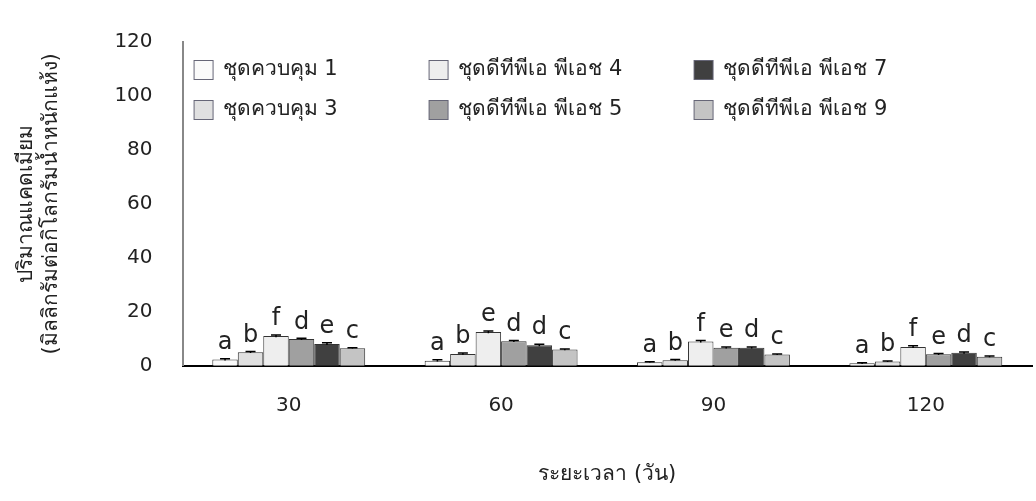 This screenshot has height=501, width=1036. I want to click on legend-label: ชุดควบคุม 1, so click(280, 69).